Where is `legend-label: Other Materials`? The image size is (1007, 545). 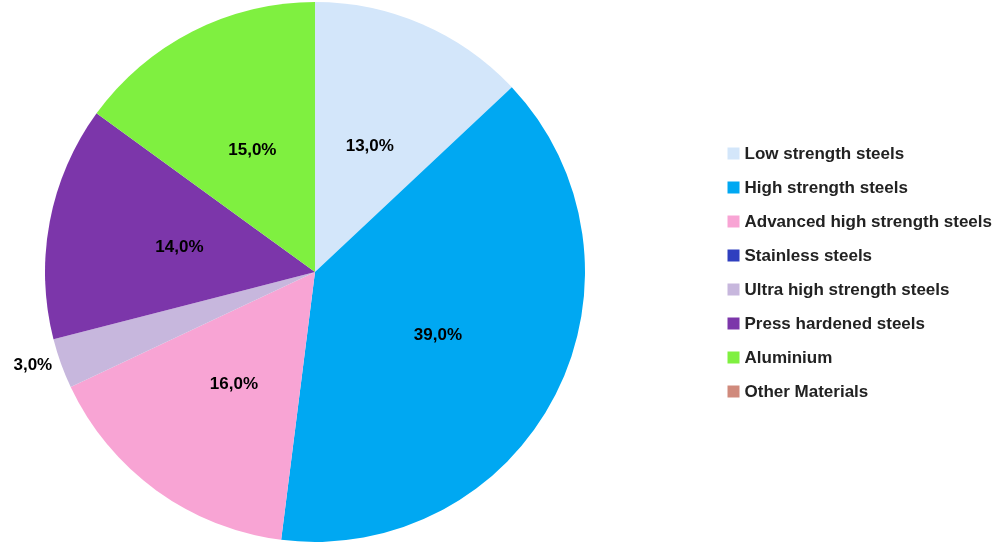
legend-label: Other Materials is located at coordinates (806, 391).